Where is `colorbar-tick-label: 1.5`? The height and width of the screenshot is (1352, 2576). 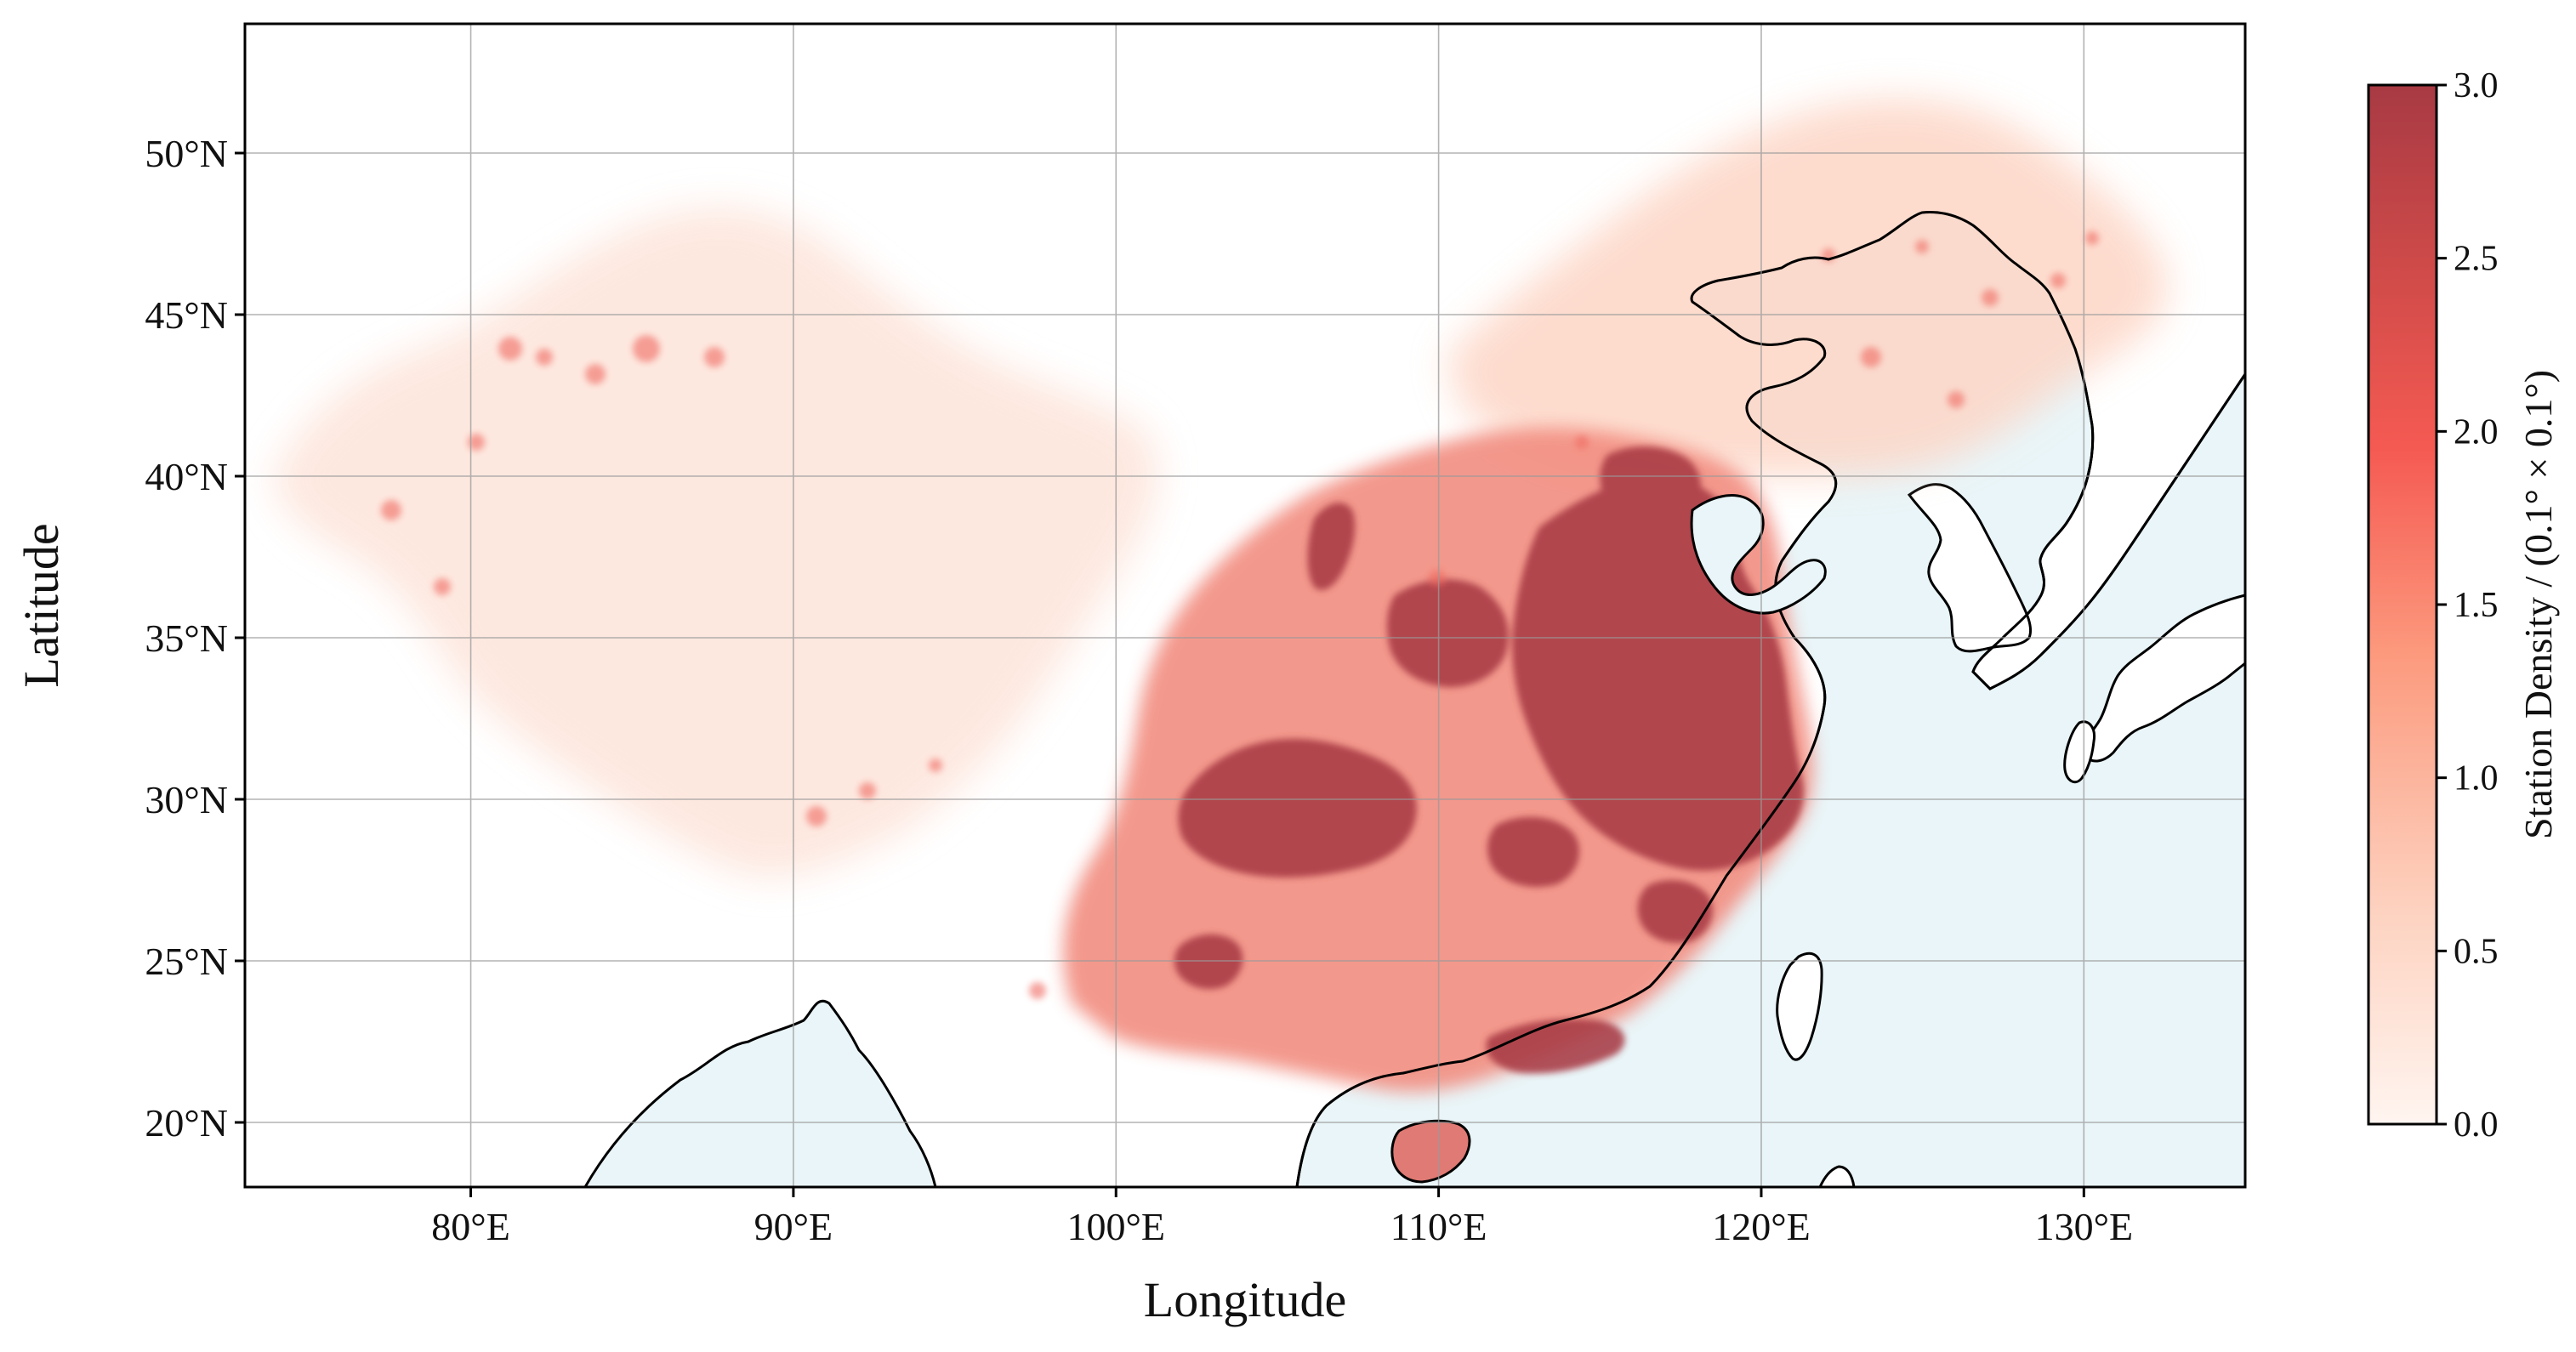
colorbar-tick-label: 1.5 is located at coordinates (2476, 605).